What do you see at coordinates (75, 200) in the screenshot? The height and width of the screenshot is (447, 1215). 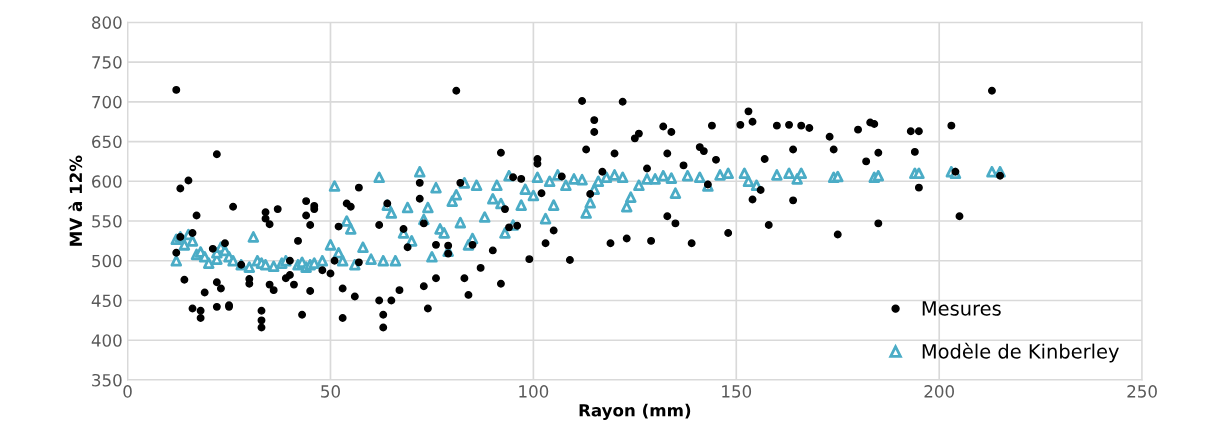 I see `y-axis-title: MV à 12%` at bounding box center [75, 200].